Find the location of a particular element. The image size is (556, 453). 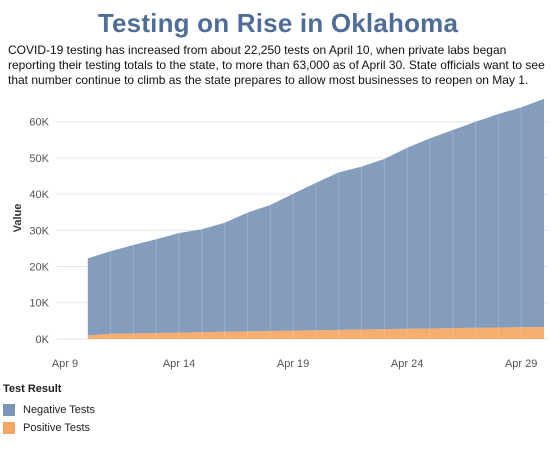

x-tick-label: Apr 19 is located at coordinates (293, 364).